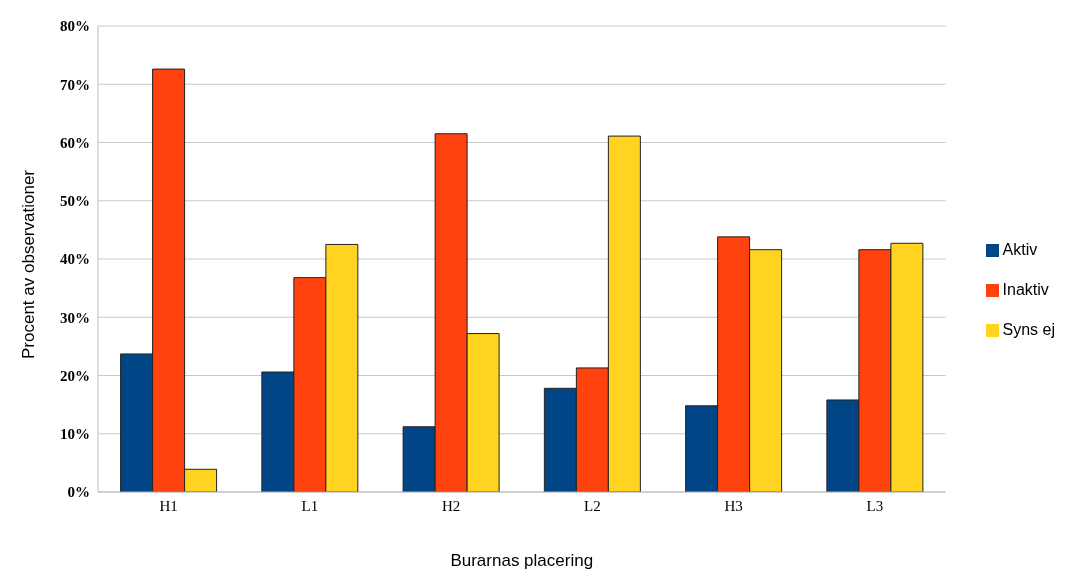 The width and height of the screenshot is (1083, 584). I want to click on y-tick-label: 60%, so click(75, 142).